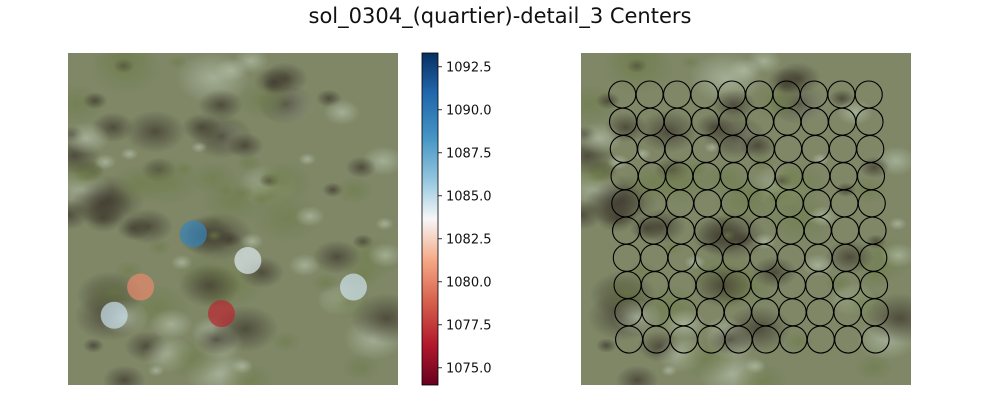 The width and height of the screenshot is (1000, 400). I want to click on colorbar-tick-label-2: 1077.5, so click(469, 325).